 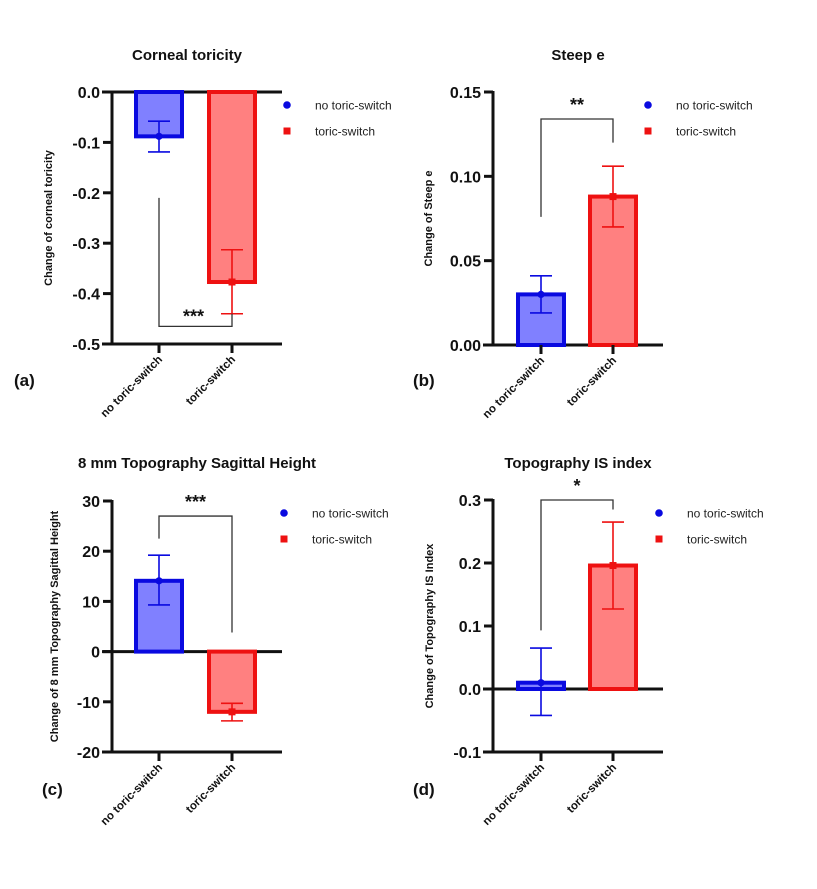 What do you see at coordinates (91, 602) in the screenshot?
I see `y-tick-label: 10` at bounding box center [91, 602].